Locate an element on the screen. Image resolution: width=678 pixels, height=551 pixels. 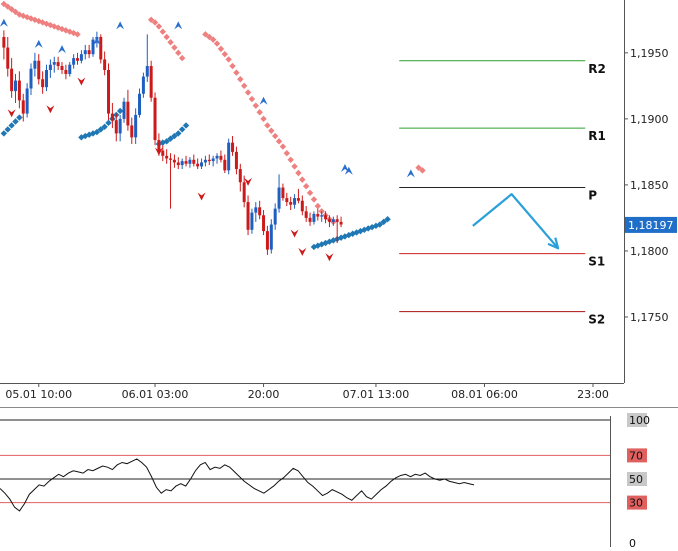
fractal-up-icon is located at coordinates (120, 25).